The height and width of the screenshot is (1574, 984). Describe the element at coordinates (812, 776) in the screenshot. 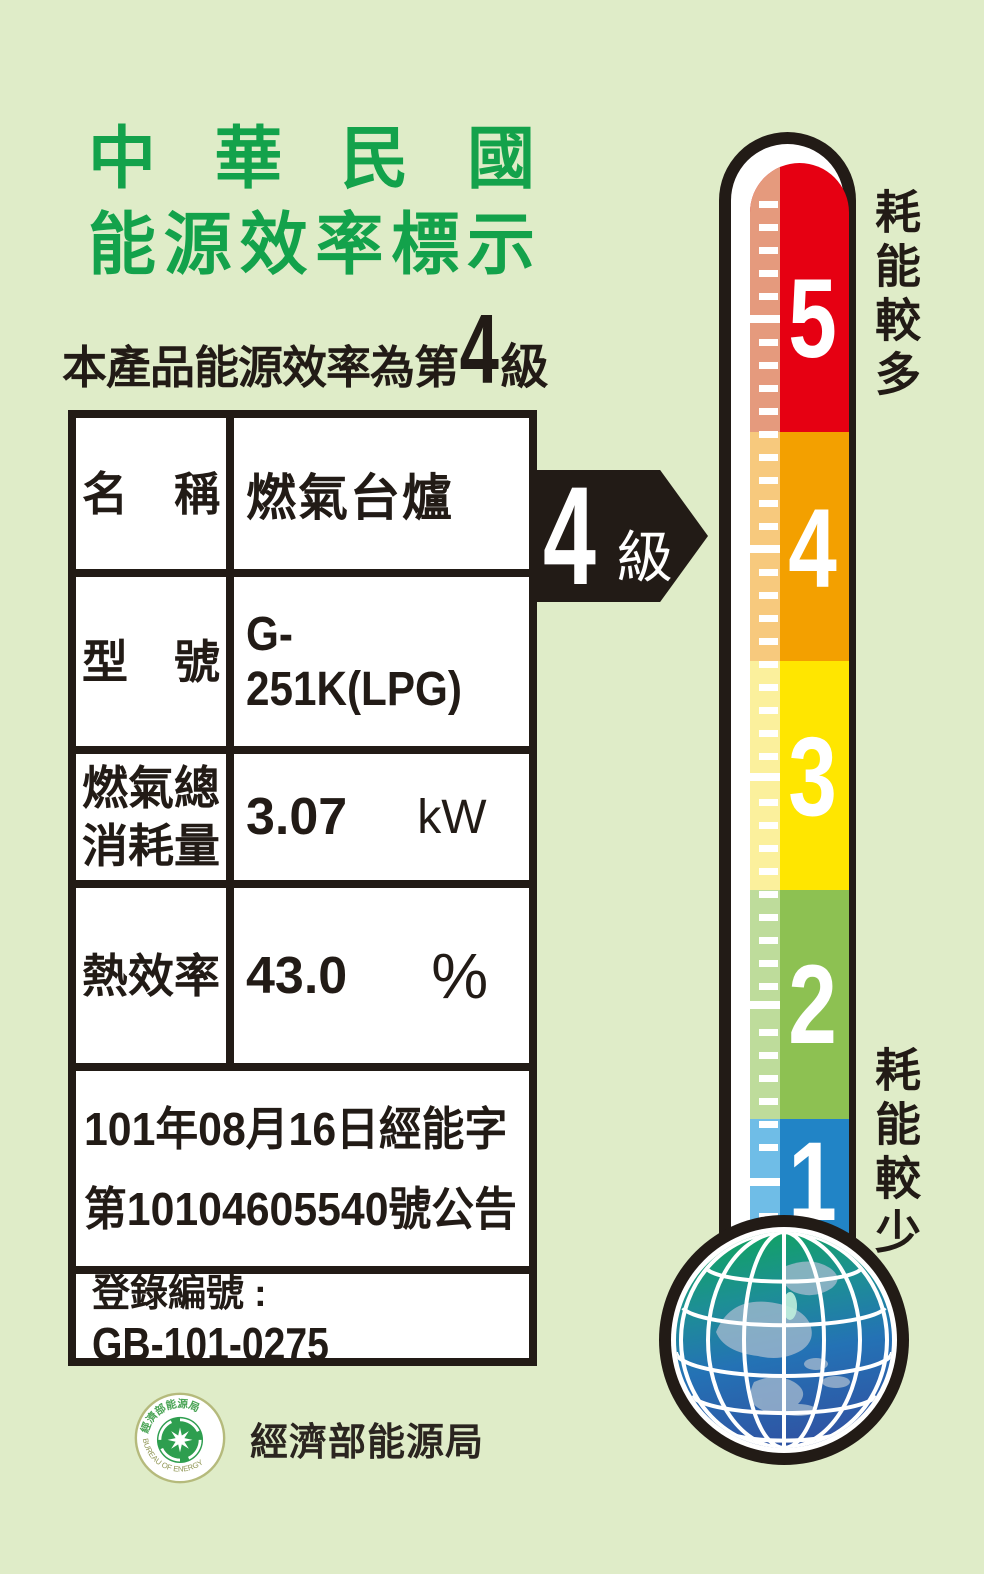

I see `scale-number-3: 3` at that location.